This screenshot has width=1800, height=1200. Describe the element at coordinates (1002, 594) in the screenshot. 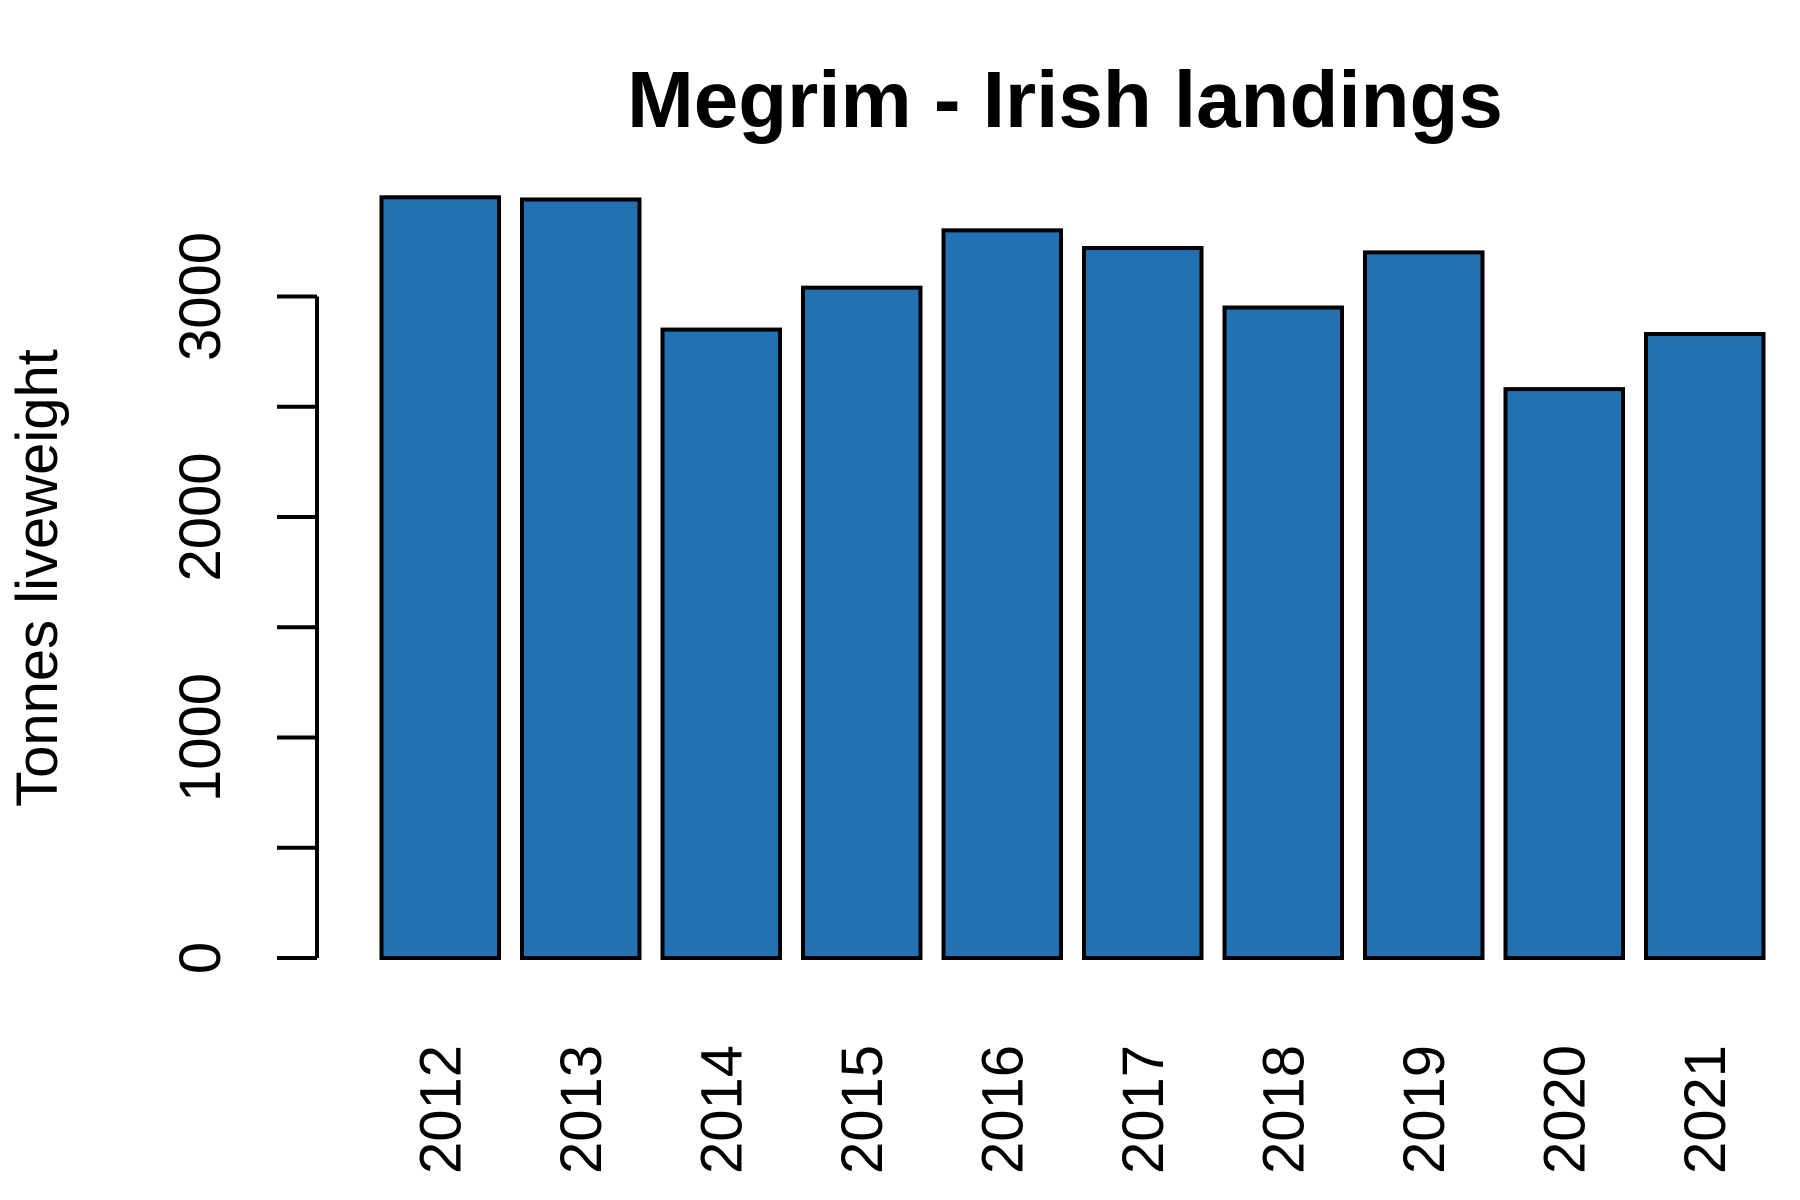

I see `bar-2016` at that location.